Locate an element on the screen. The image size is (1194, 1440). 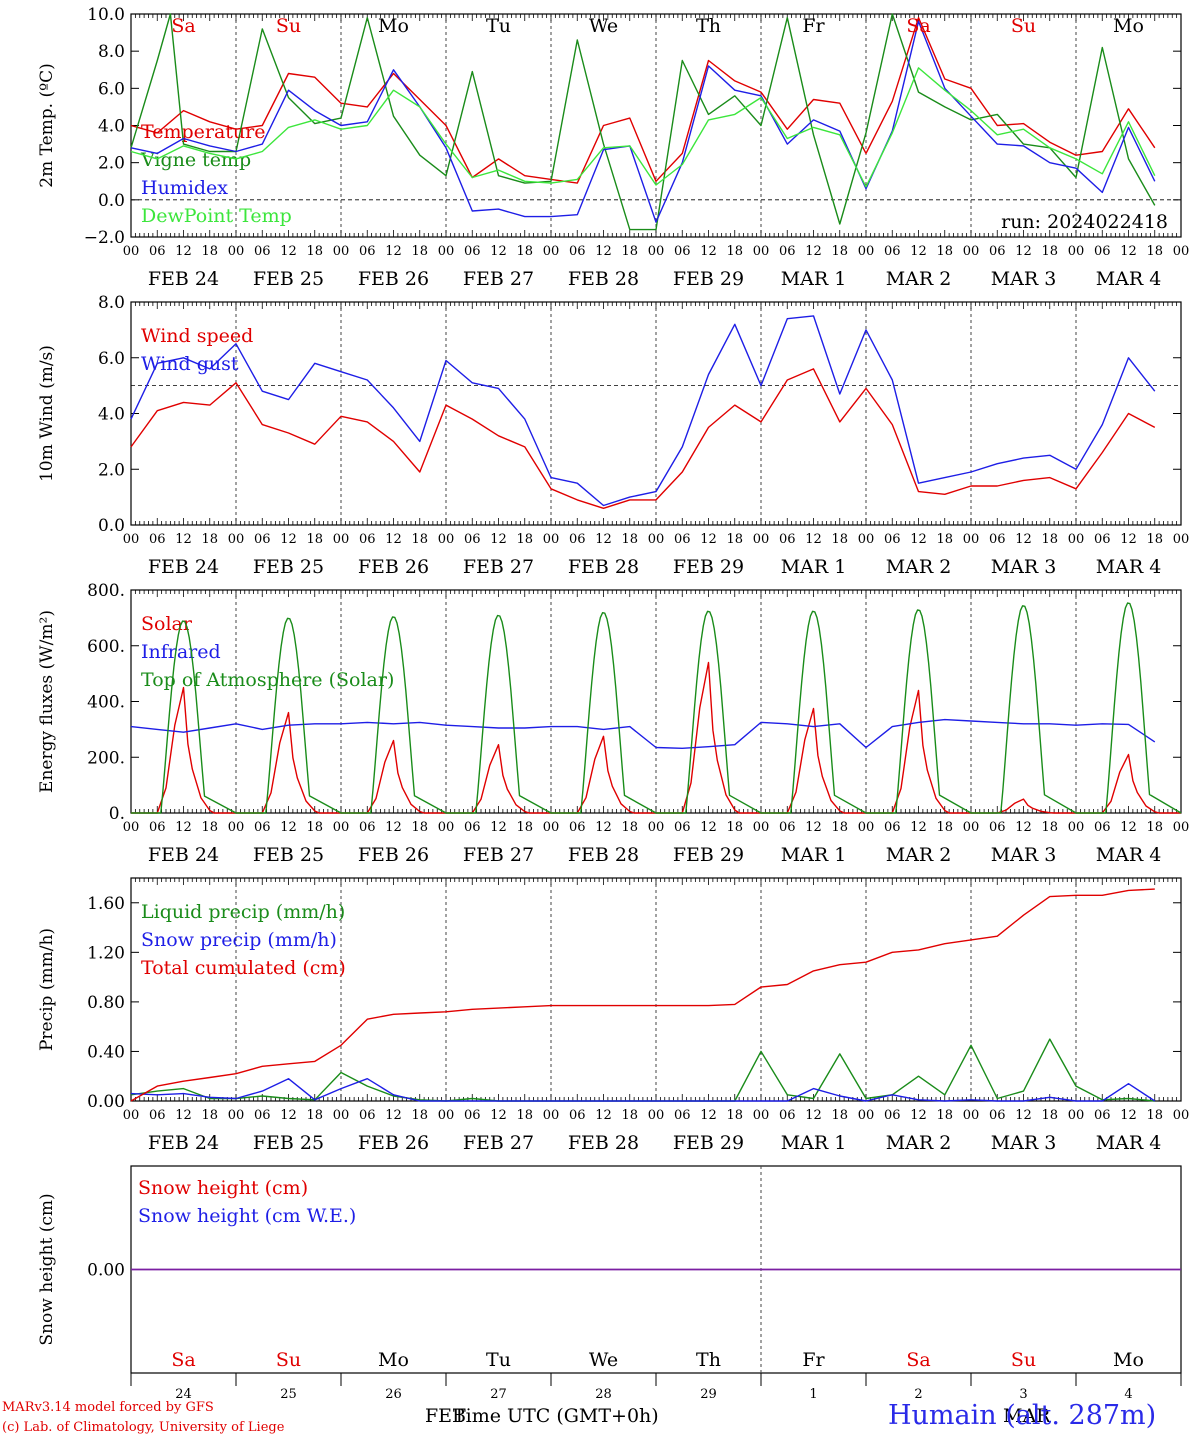
run-label: run: 2024022418 is located at coordinates (1084, 222).